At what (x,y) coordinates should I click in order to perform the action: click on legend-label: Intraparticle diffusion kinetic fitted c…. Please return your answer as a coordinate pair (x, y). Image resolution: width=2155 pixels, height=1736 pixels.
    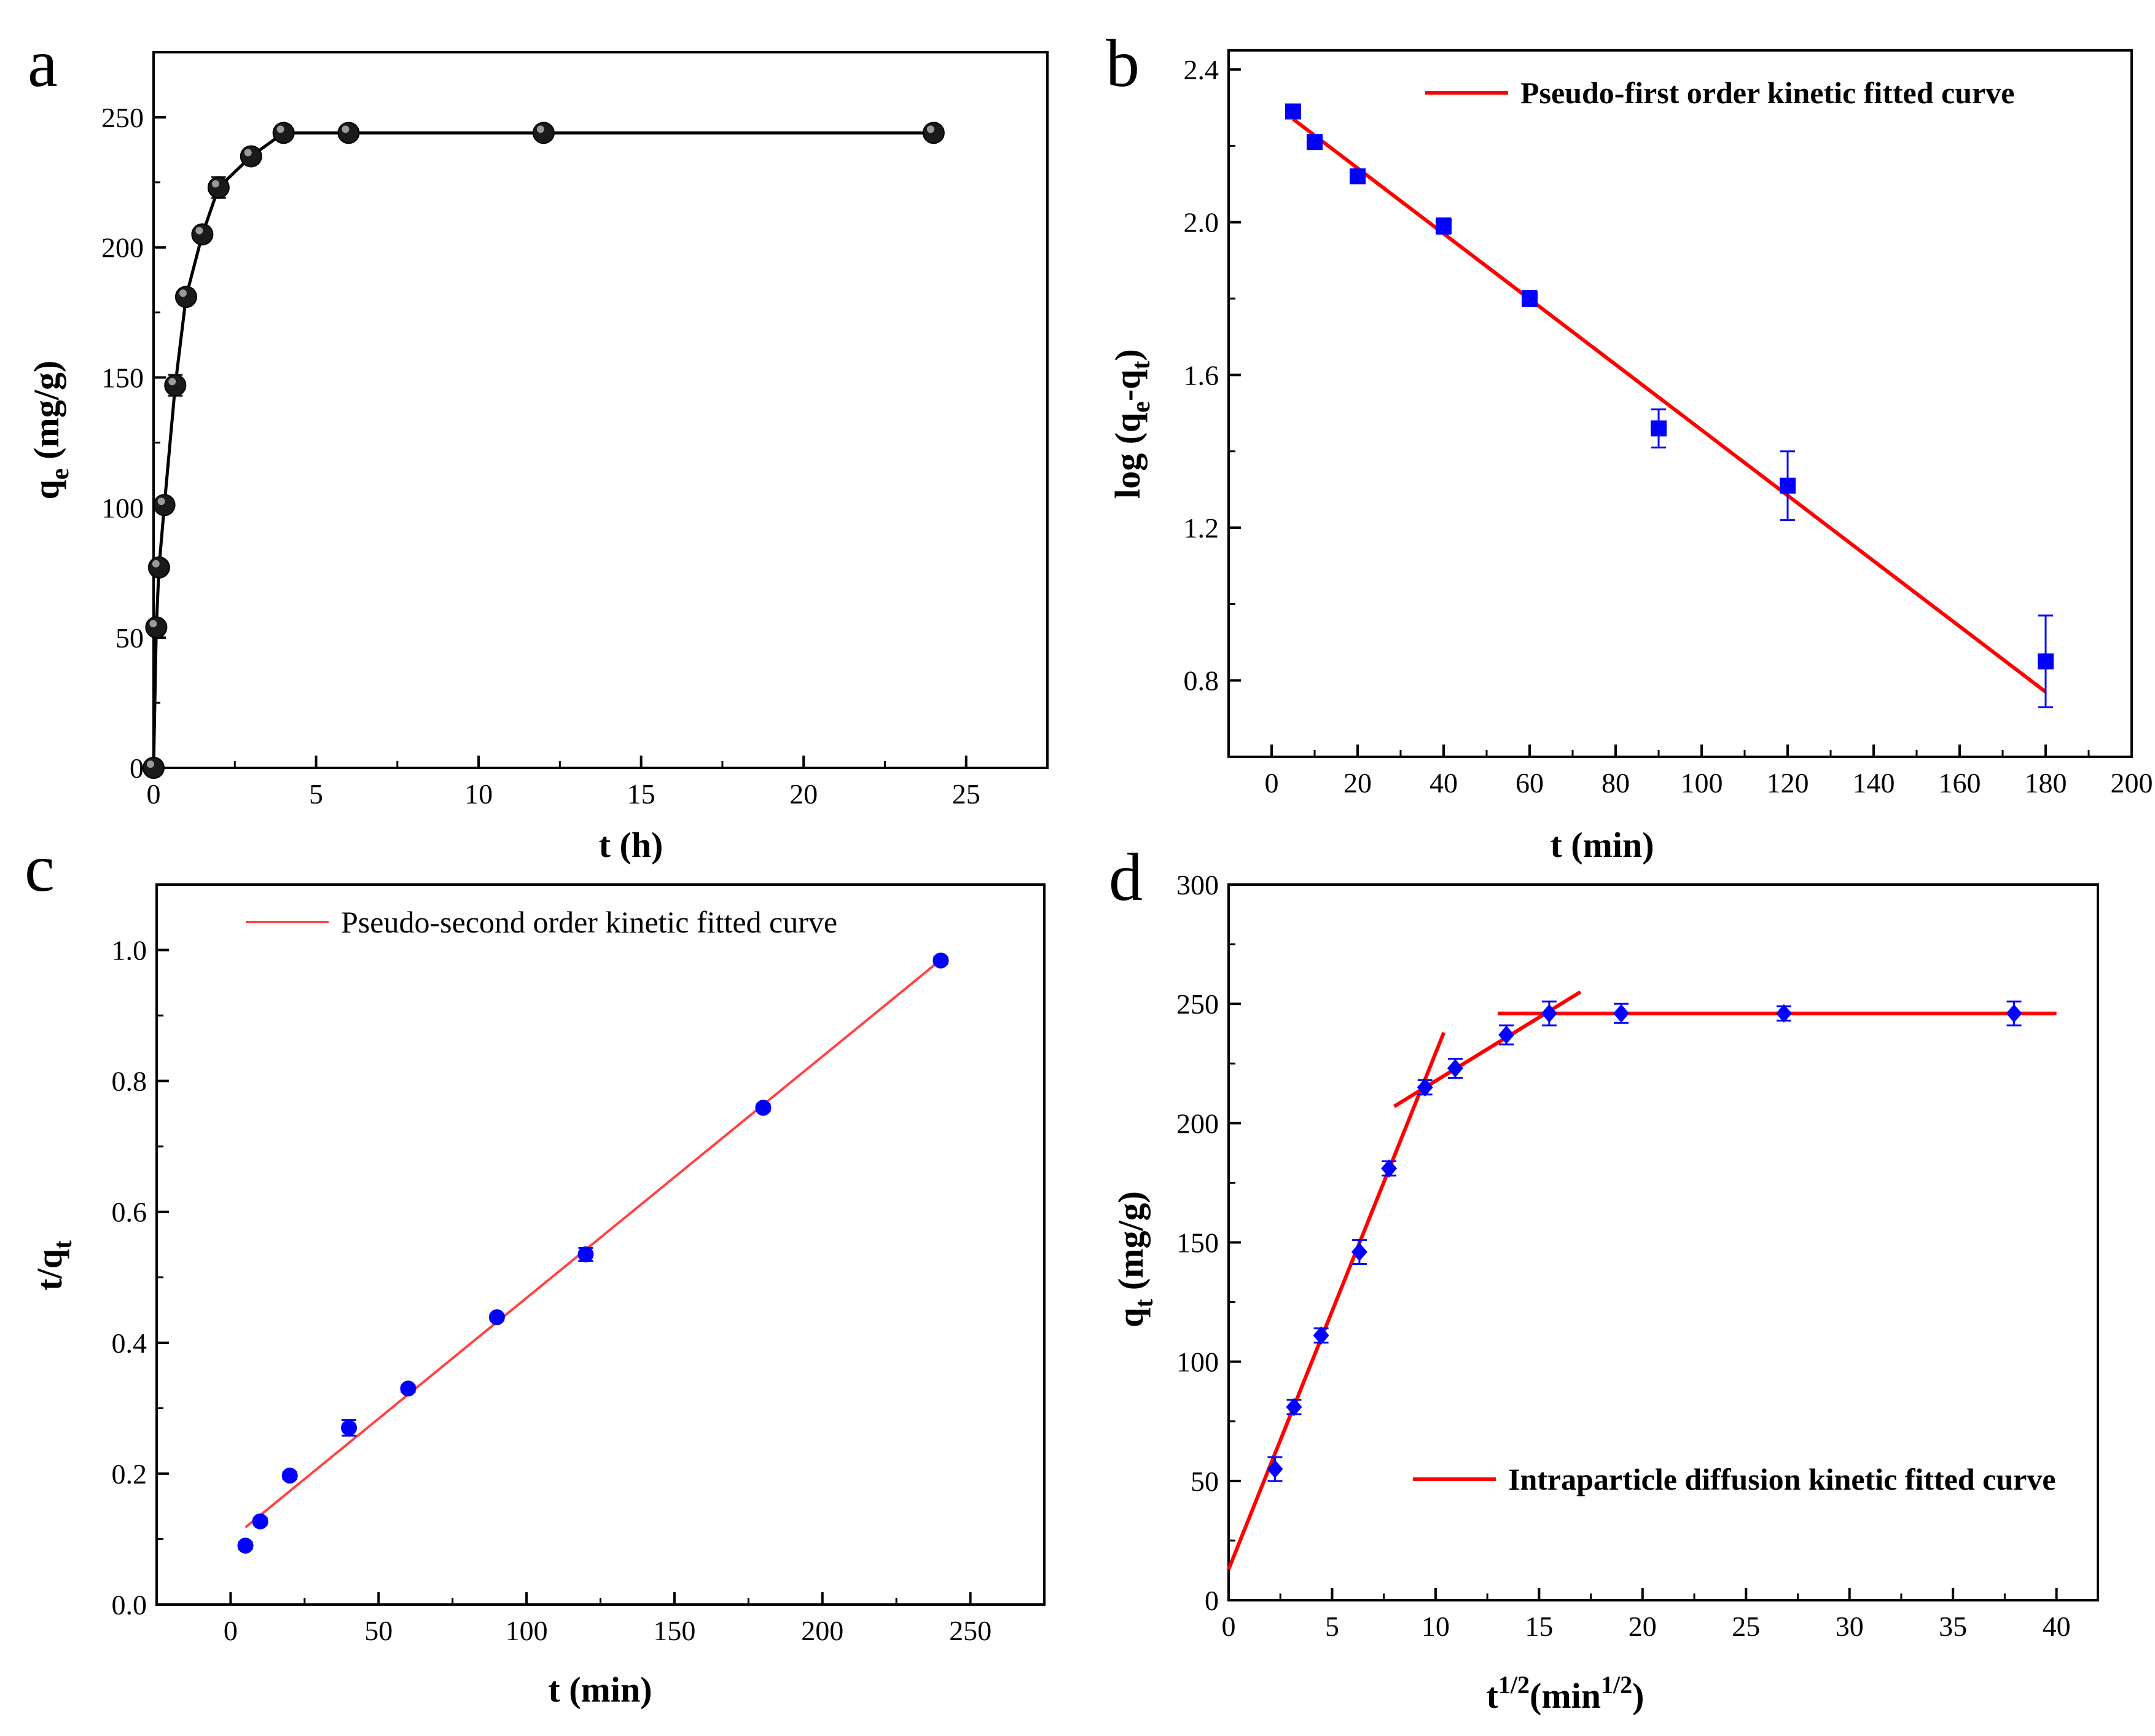
    Looking at the image, I should click on (1782, 1479).